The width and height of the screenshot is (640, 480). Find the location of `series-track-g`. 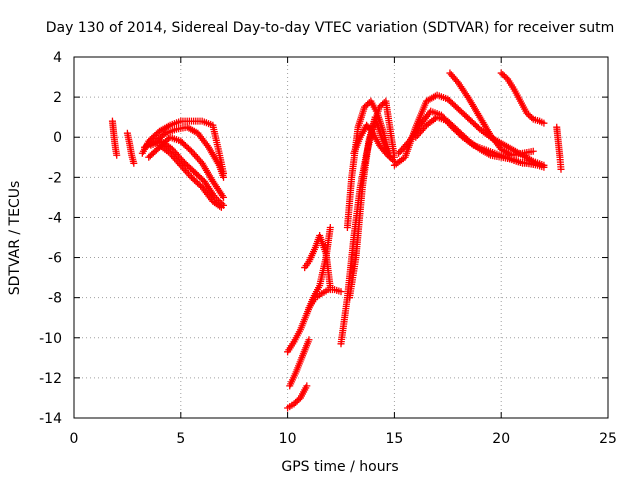

series-track-g is located at coordinates (190, 176).